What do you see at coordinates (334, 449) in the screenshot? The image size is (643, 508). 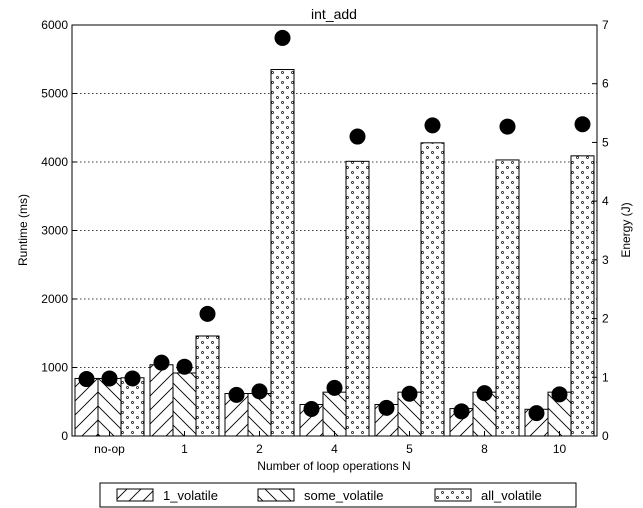 I see `x-tick-label: 4` at bounding box center [334, 449].